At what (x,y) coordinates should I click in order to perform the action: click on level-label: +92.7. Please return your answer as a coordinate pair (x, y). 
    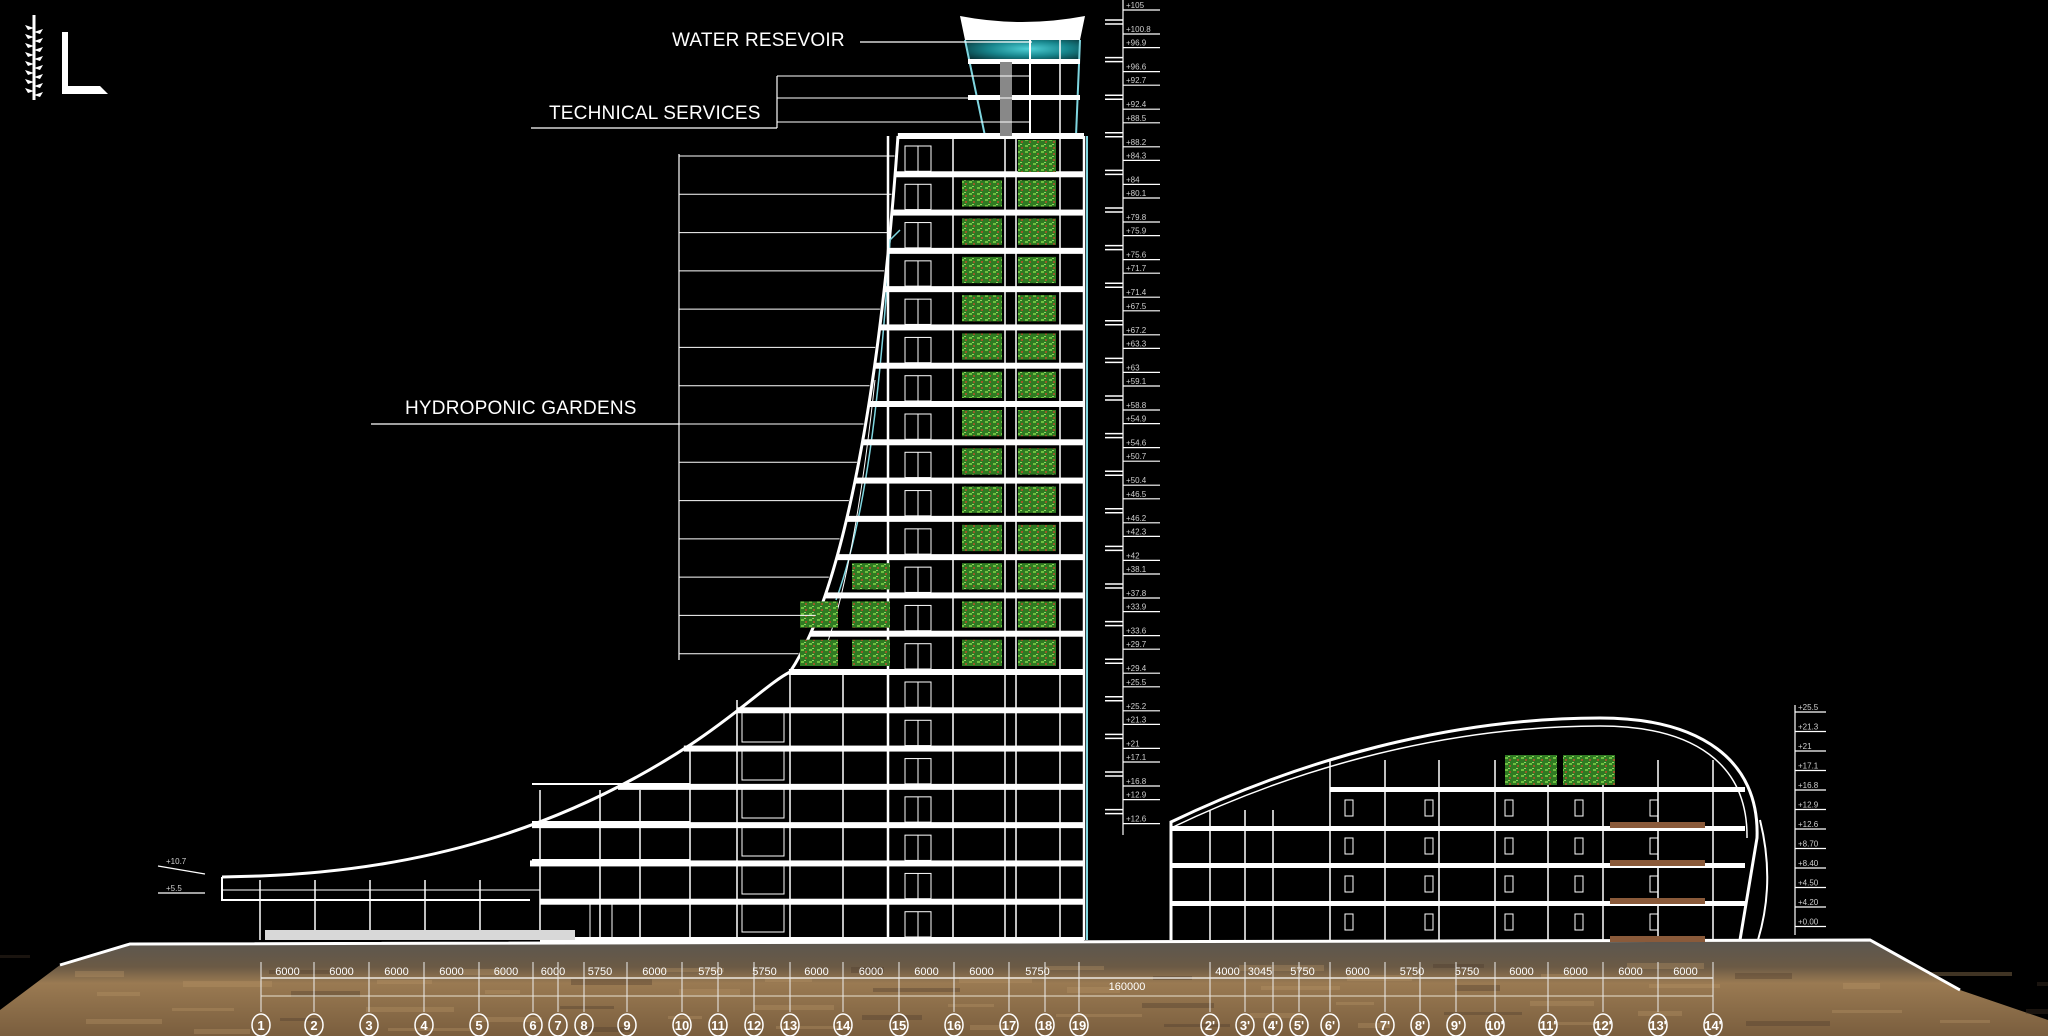
    Looking at the image, I should click on (1136, 80).